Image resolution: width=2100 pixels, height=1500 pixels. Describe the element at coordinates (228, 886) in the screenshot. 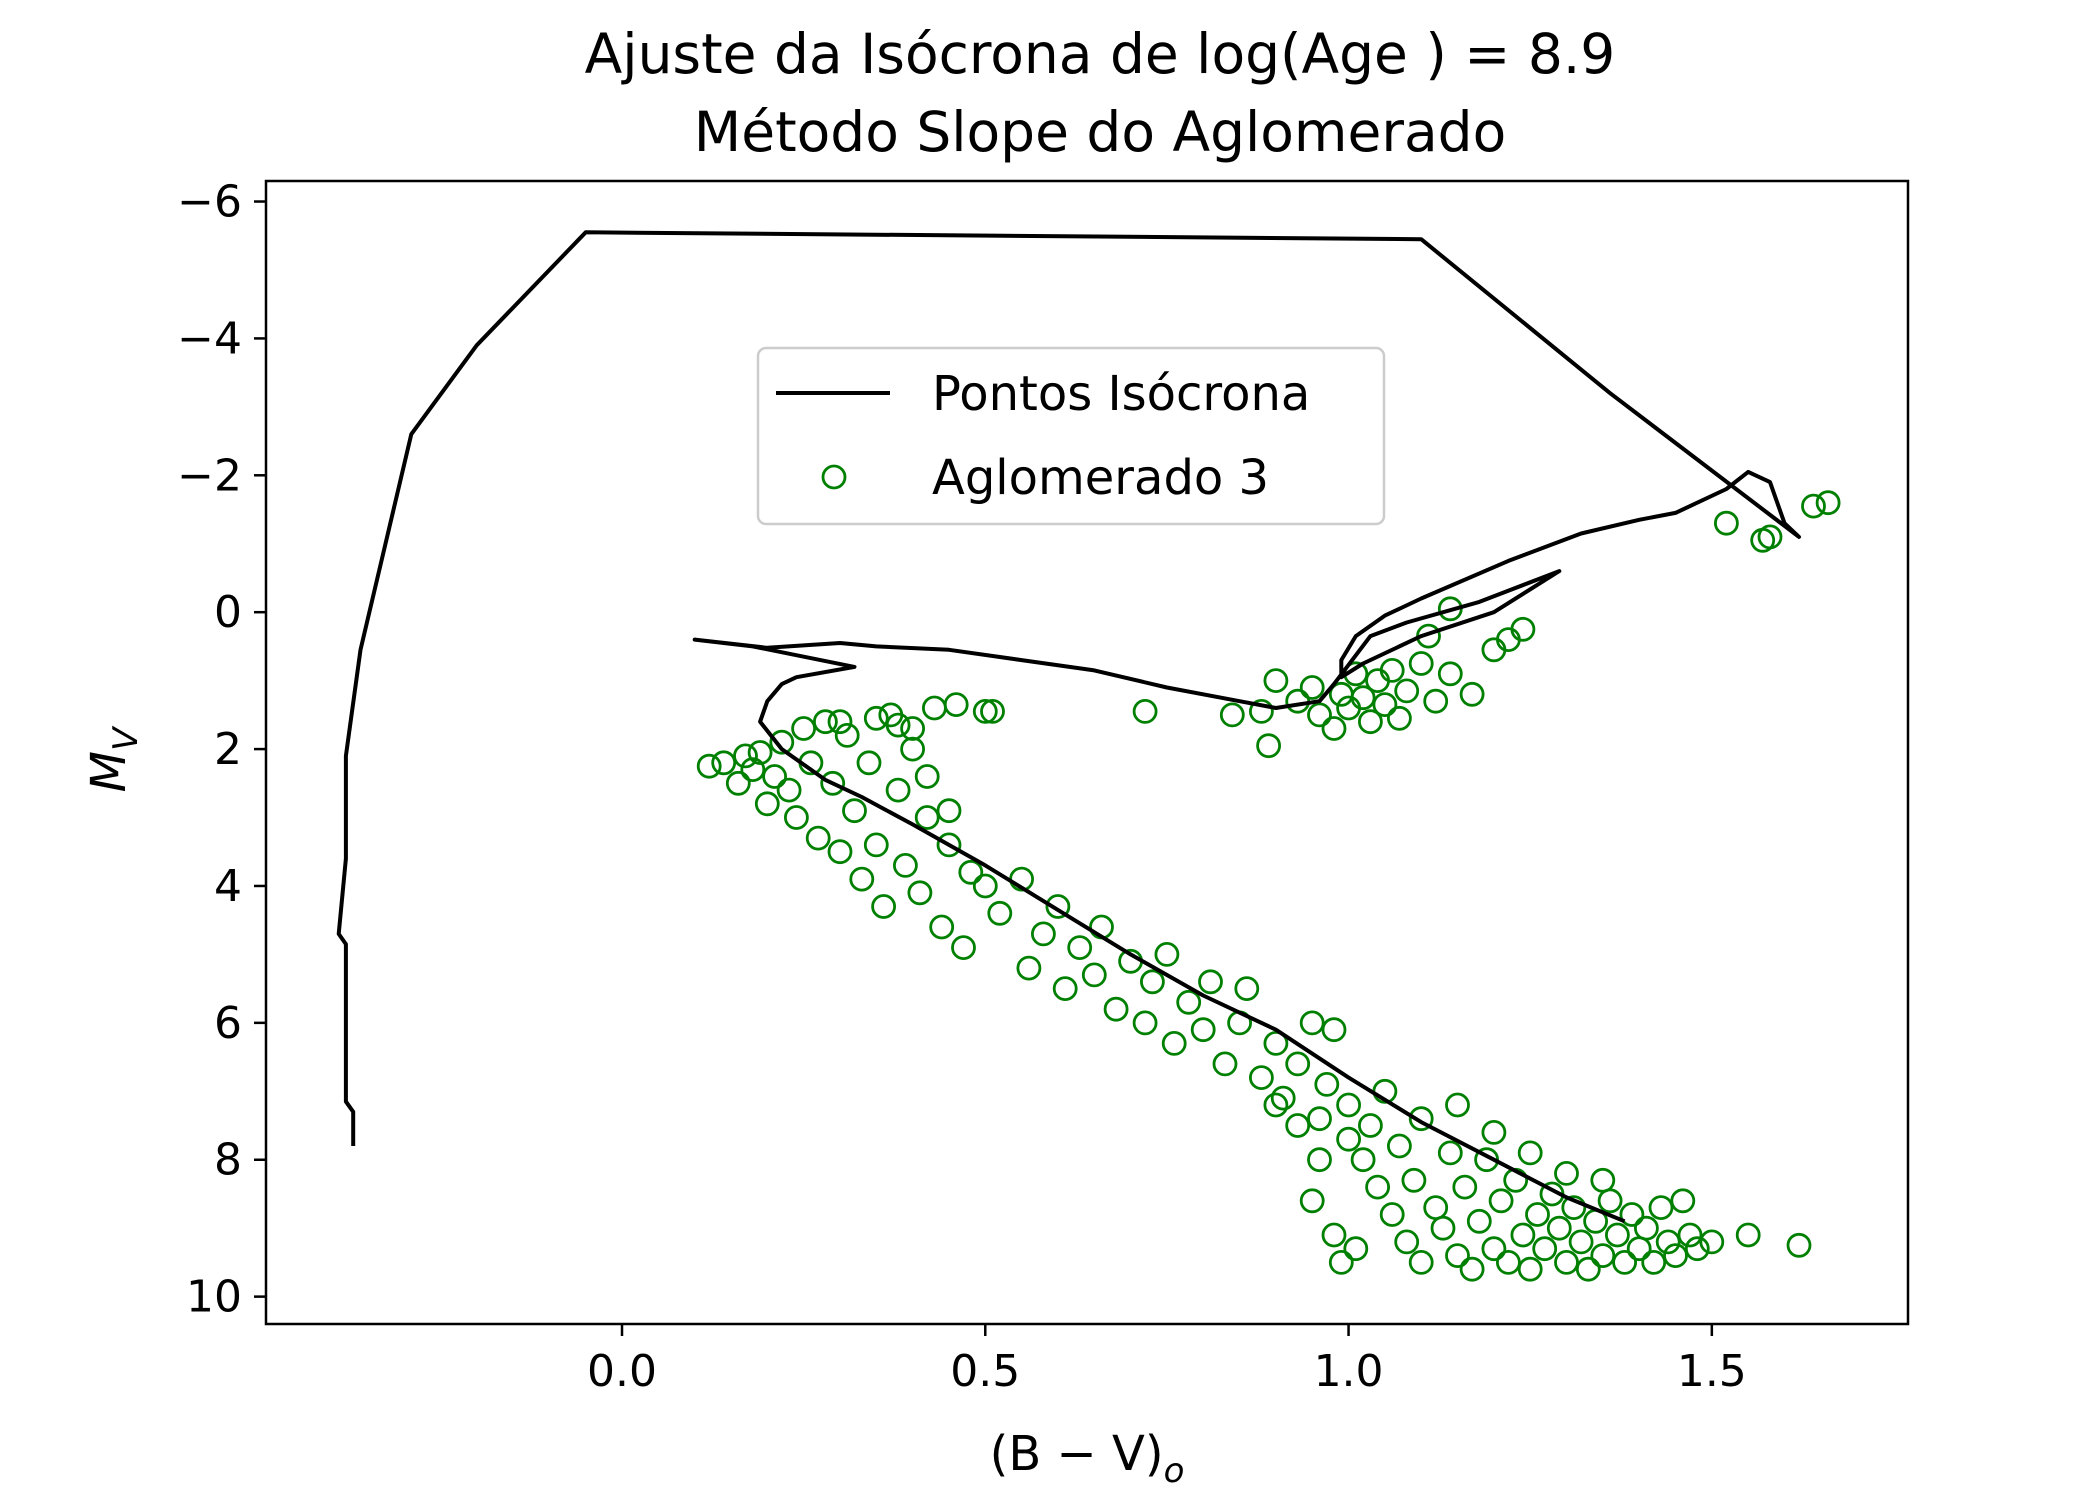

I see `y-tick-label: 4` at that location.